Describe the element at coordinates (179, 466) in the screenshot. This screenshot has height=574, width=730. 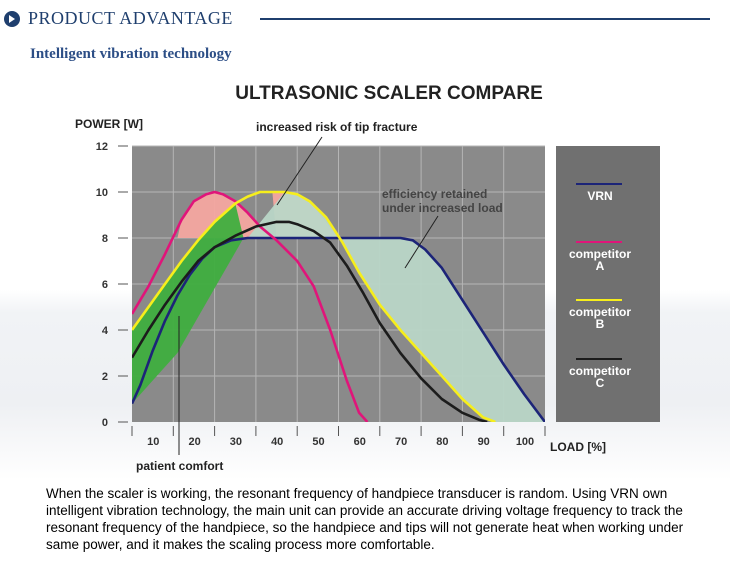
I see `annotation-patient-comfort: patient comfort` at that location.